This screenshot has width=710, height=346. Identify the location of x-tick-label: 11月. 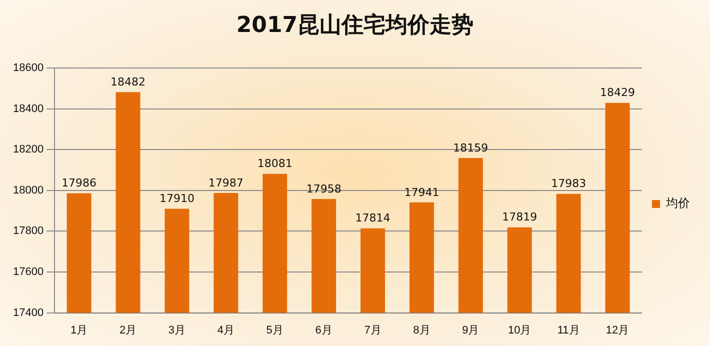
(568, 330).